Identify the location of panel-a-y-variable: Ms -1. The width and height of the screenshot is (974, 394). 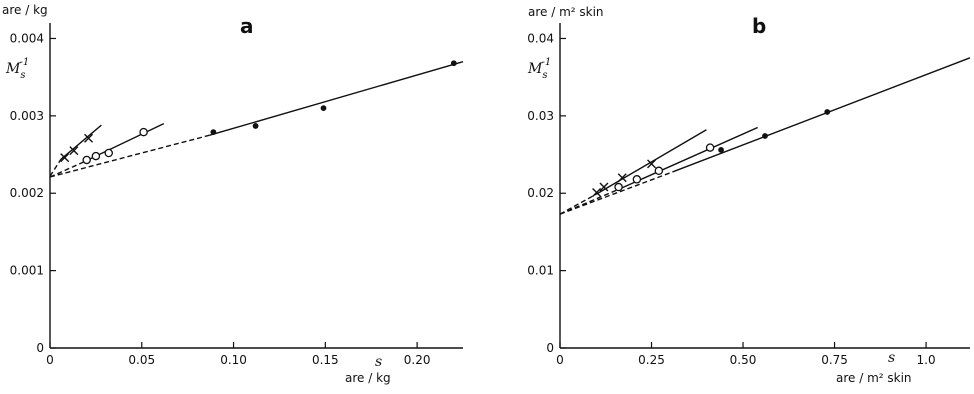
(17, 69).